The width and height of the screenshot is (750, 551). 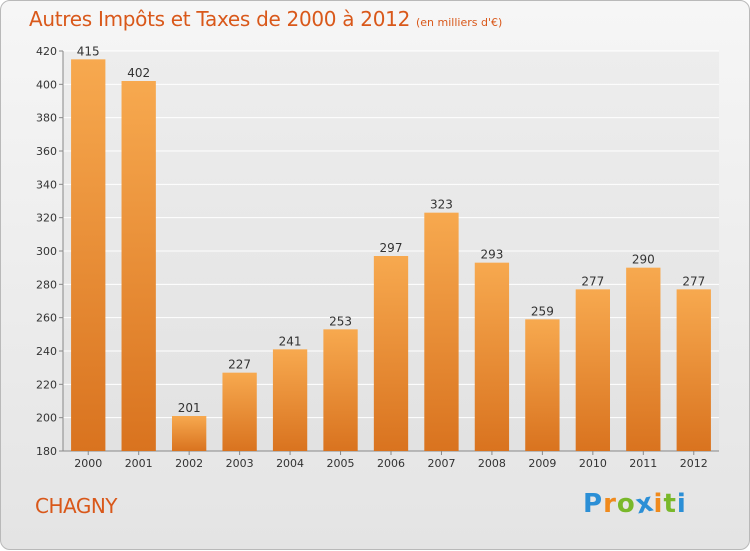 I want to click on bar-value-label: 402, so click(x=138, y=73).